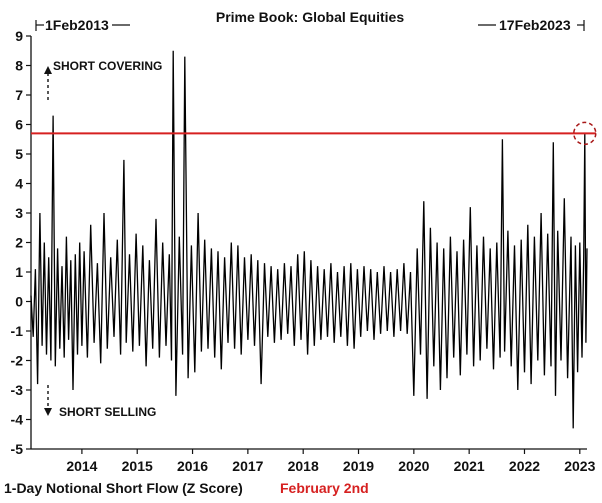 The width and height of the screenshot is (602, 503). What do you see at coordinates (107, 412) in the screenshot?
I see `annotation-bottom-label: SHORT SELLING` at bounding box center [107, 412].